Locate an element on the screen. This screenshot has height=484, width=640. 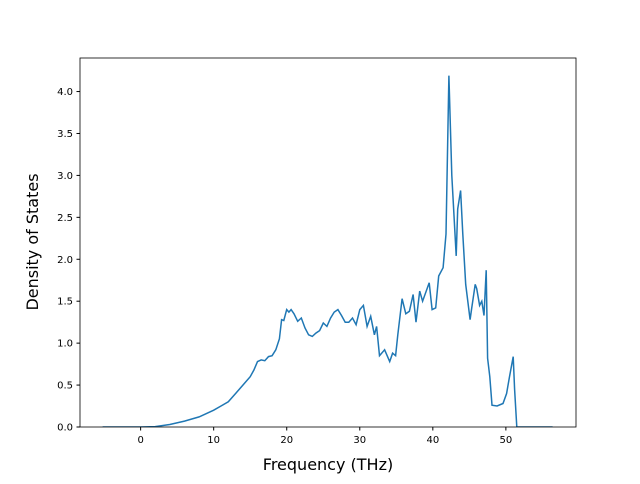
y-tick-label: 2.5 is located at coordinates (65, 218).